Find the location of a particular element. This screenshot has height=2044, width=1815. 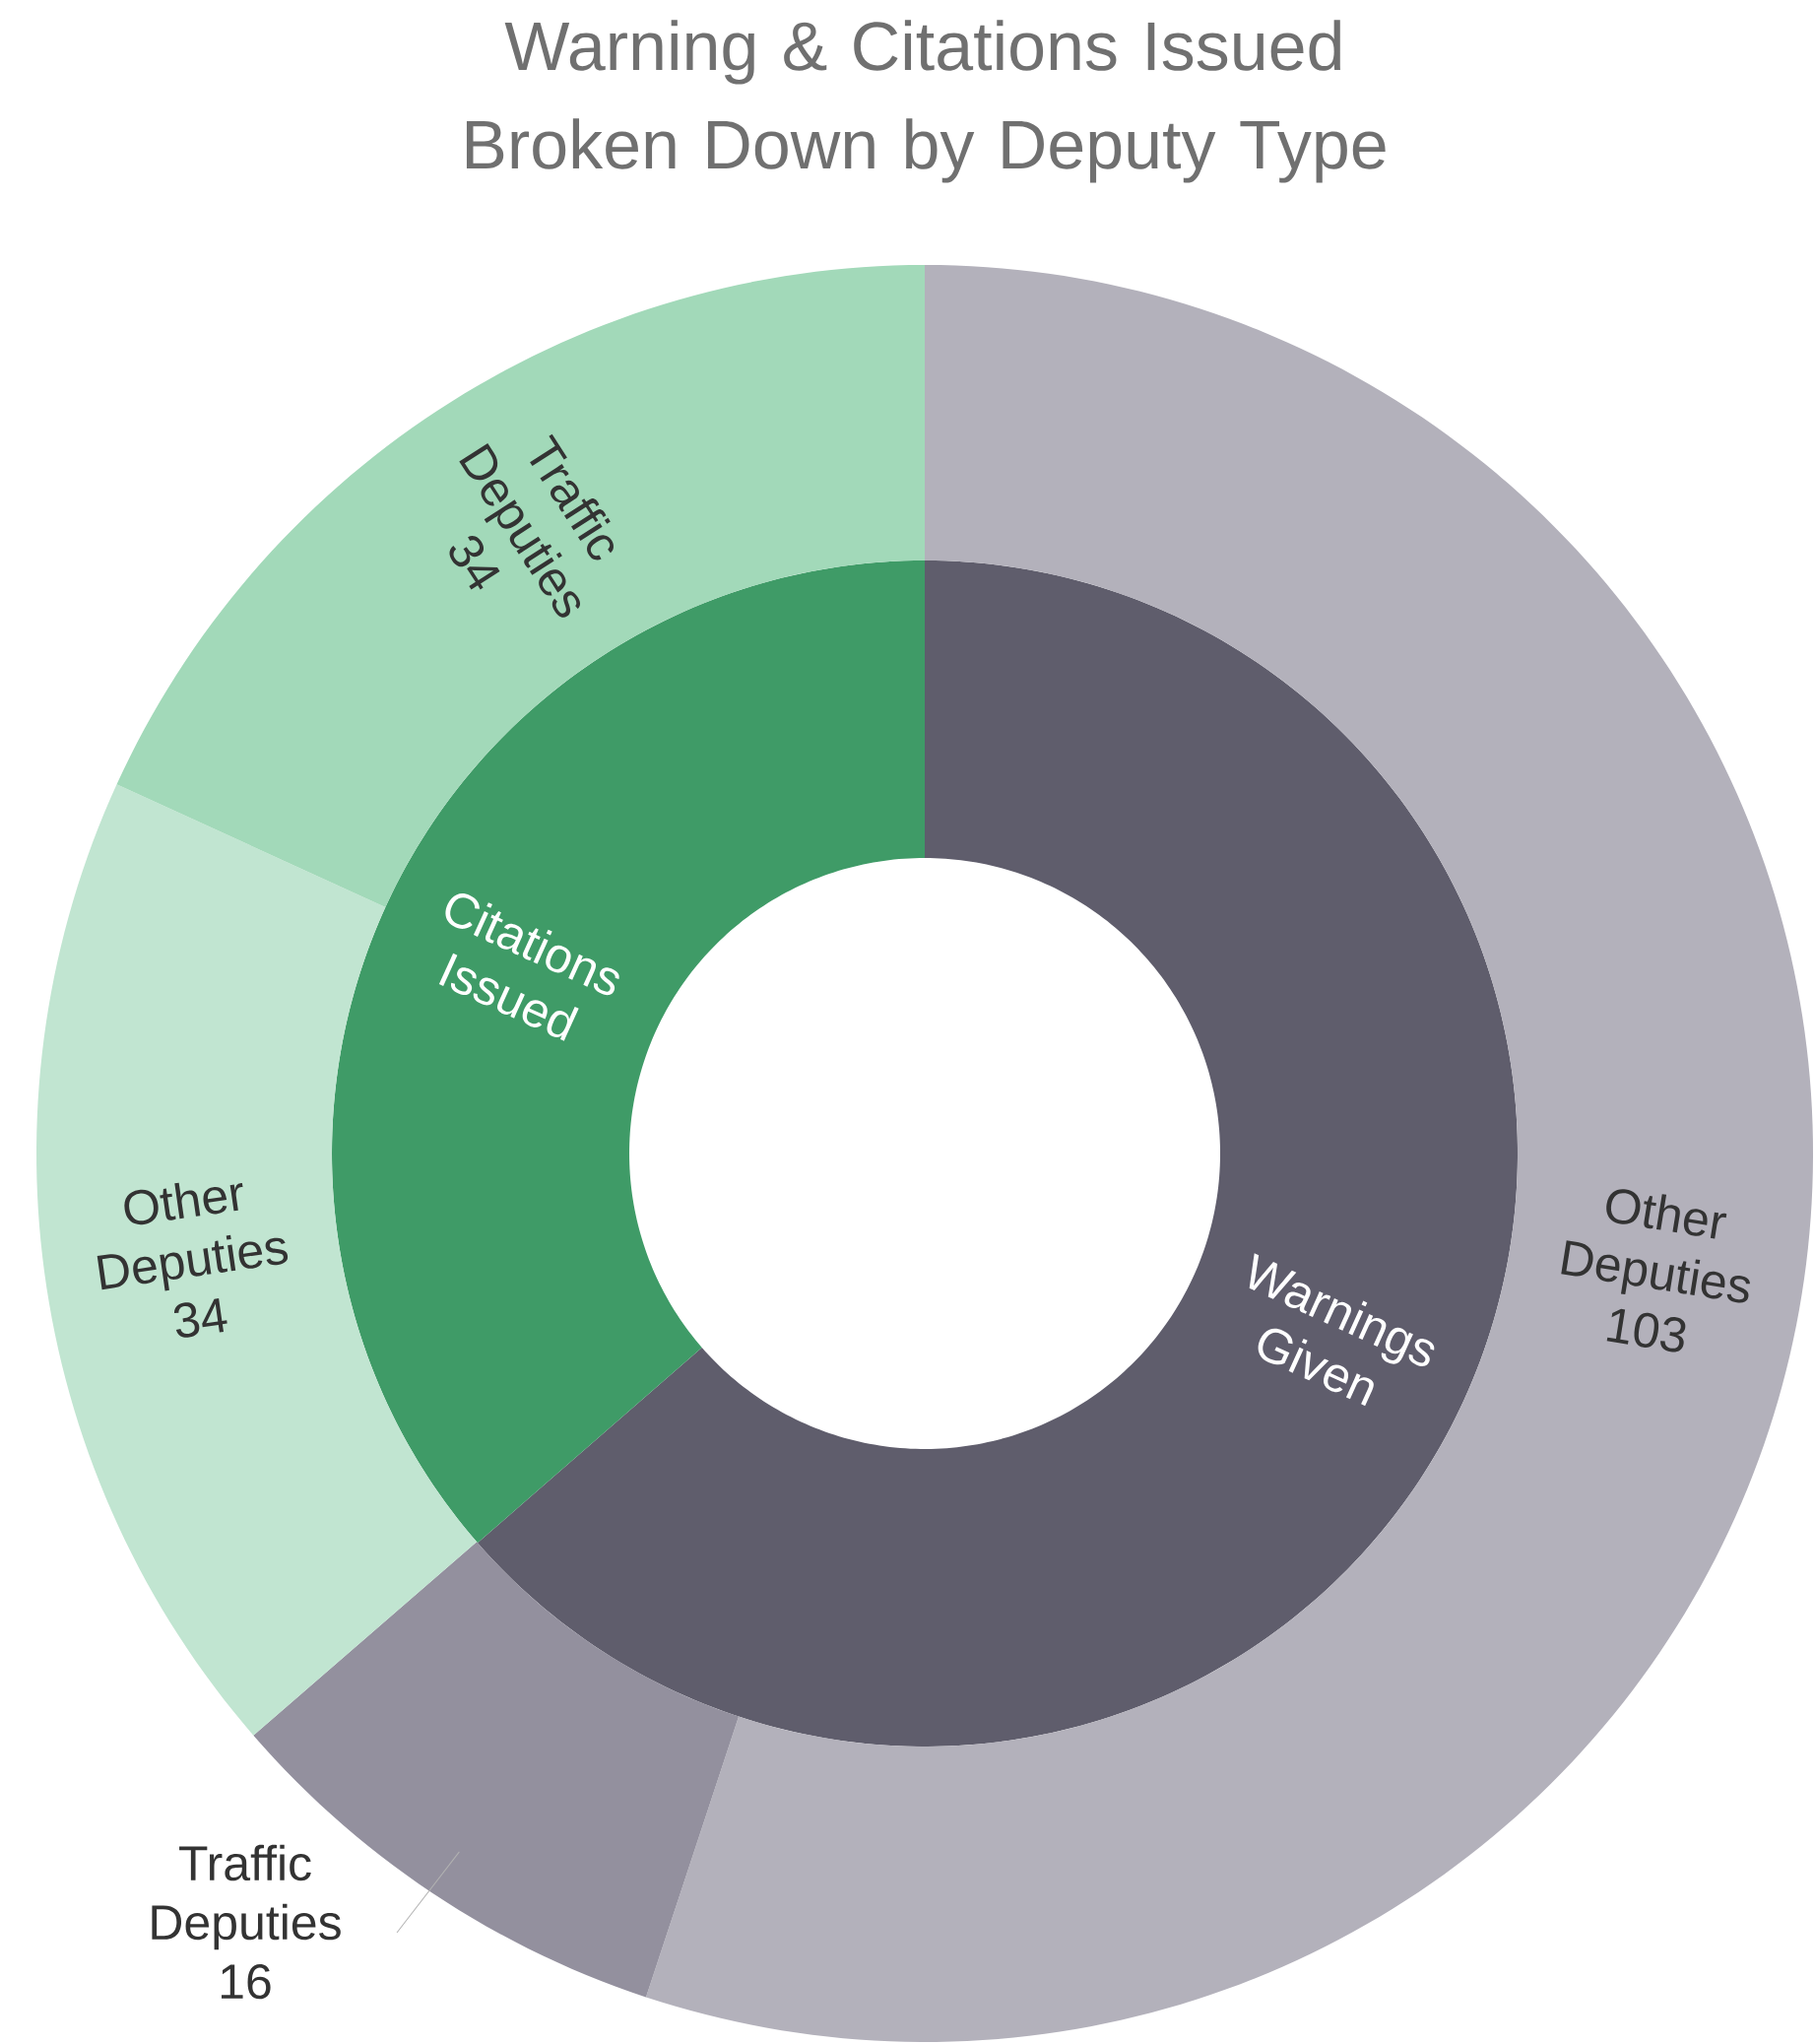

data-label: 16 is located at coordinates (246, 1981).